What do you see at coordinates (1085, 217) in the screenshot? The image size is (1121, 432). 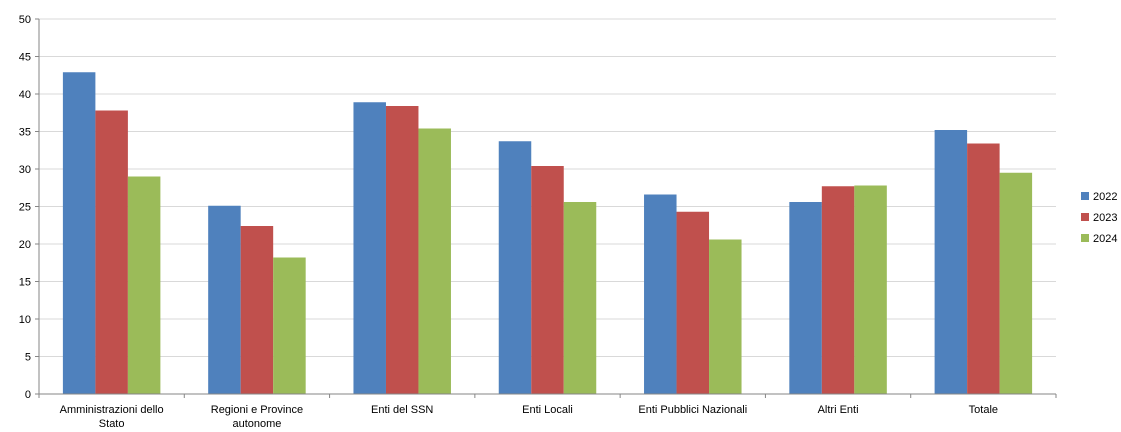 I see `legend-swatch-2023` at bounding box center [1085, 217].